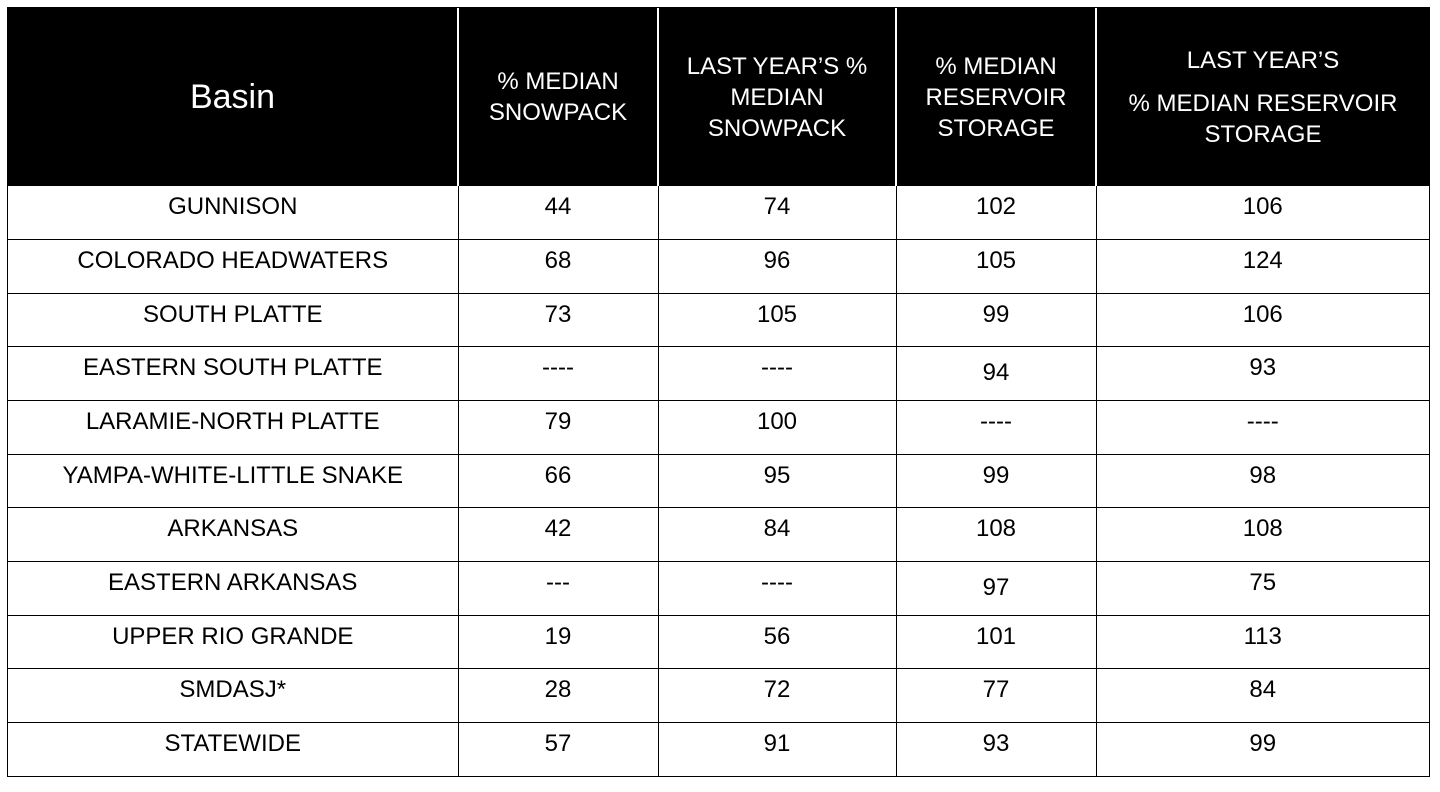 The image size is (1440, 792). Describe the element at coordinates (776, 319) in the screenshot. I see `cell-last-year-snowpack: 105` at that location.